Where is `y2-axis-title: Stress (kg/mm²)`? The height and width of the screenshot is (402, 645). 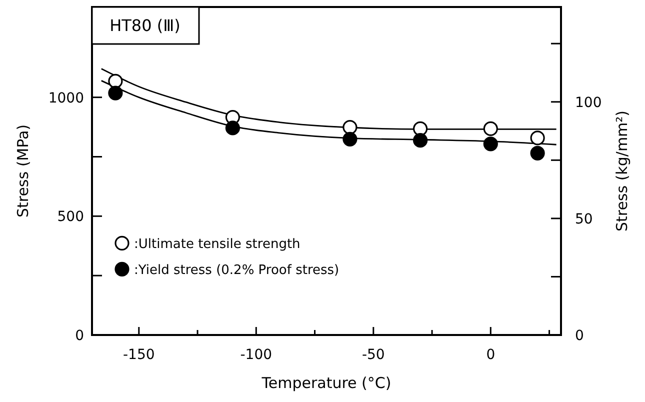
y2-axis-title: Stress (kg/mm²) is located at coordinates (622, 171).